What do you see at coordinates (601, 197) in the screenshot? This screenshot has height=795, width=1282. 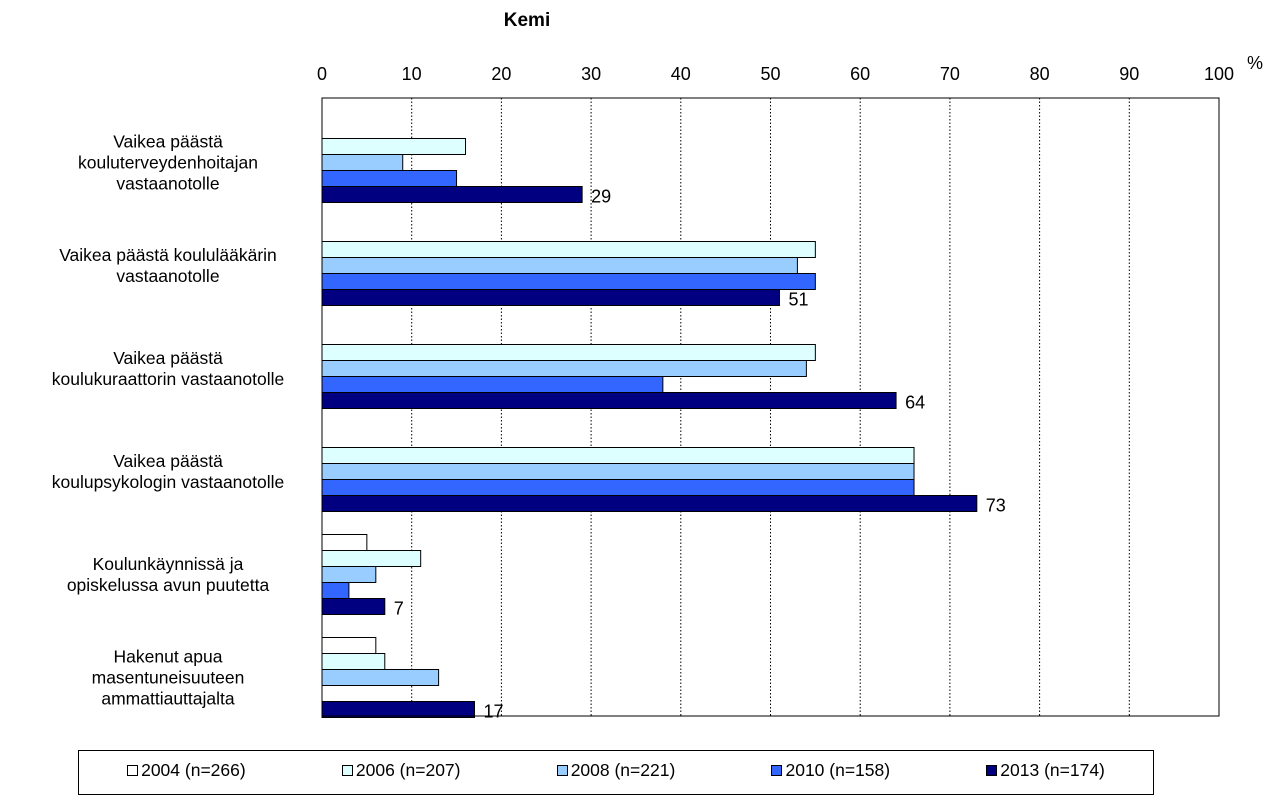 I see `data-label: 29` at bounding box center [601, 197].